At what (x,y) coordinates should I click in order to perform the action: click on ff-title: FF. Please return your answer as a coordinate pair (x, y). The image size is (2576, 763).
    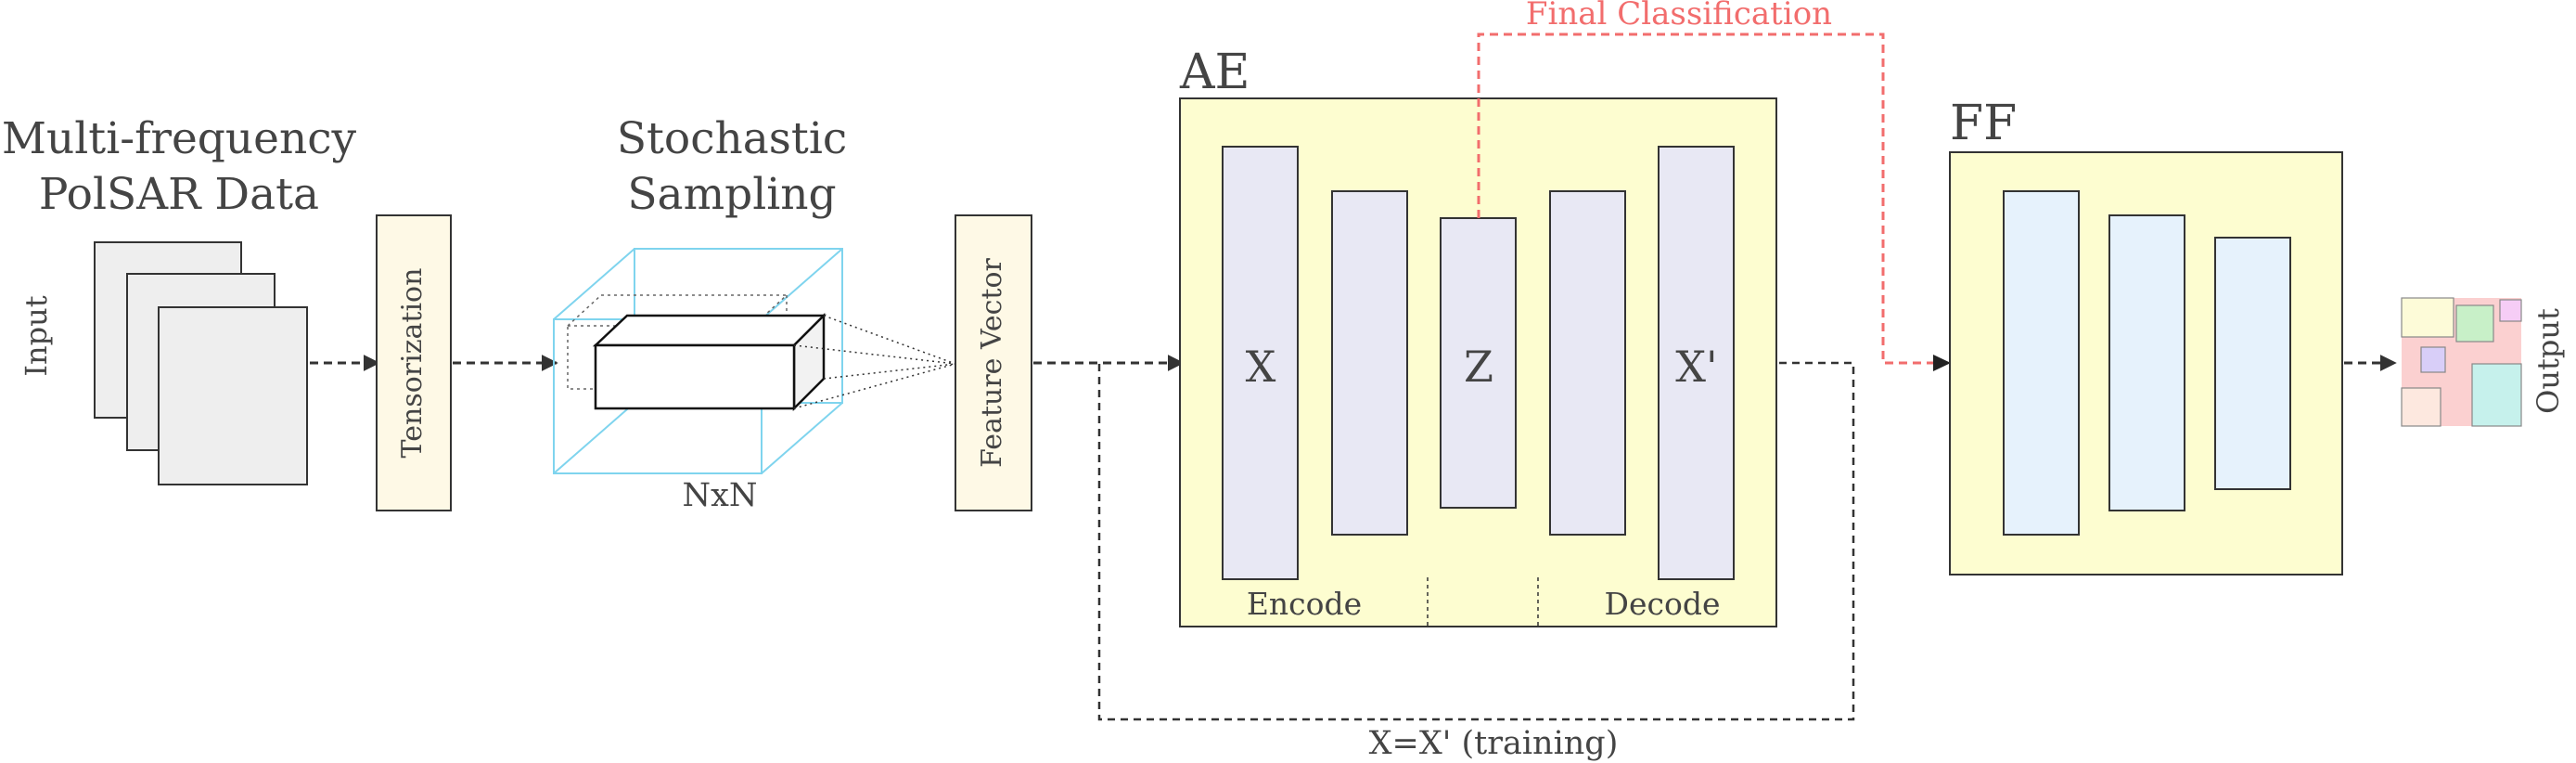
    Looking at the image, I should click on (1983, 124).